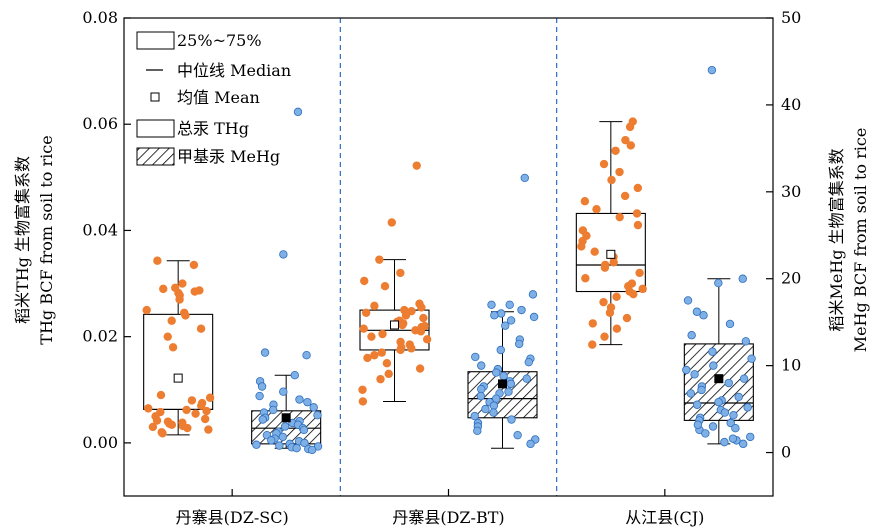 The image size is (874, 530). Describe the element at coordinates (394, 325) in the screenshot. I see `thg-1-mean` at that location.